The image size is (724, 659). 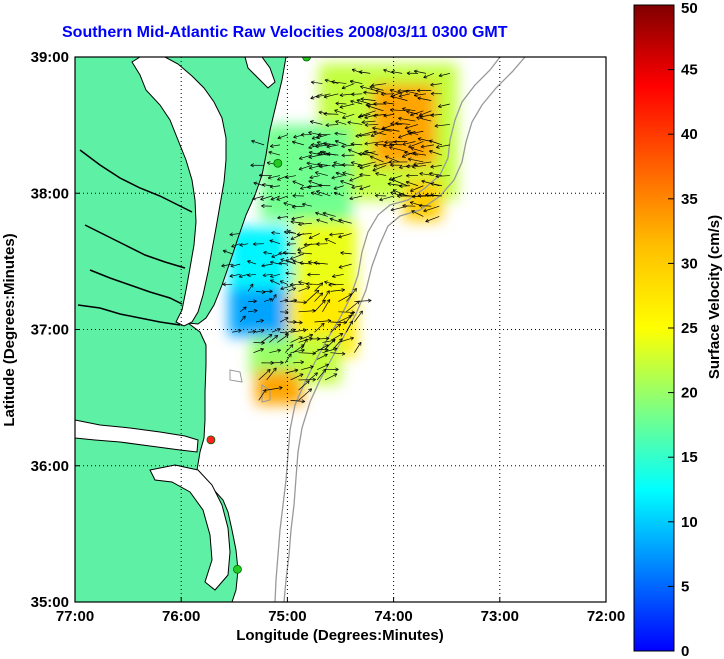 What do you see at coordinates (278, 163) in the screenshot?
I see `radar-station-green` at bounding box center [278, 163].